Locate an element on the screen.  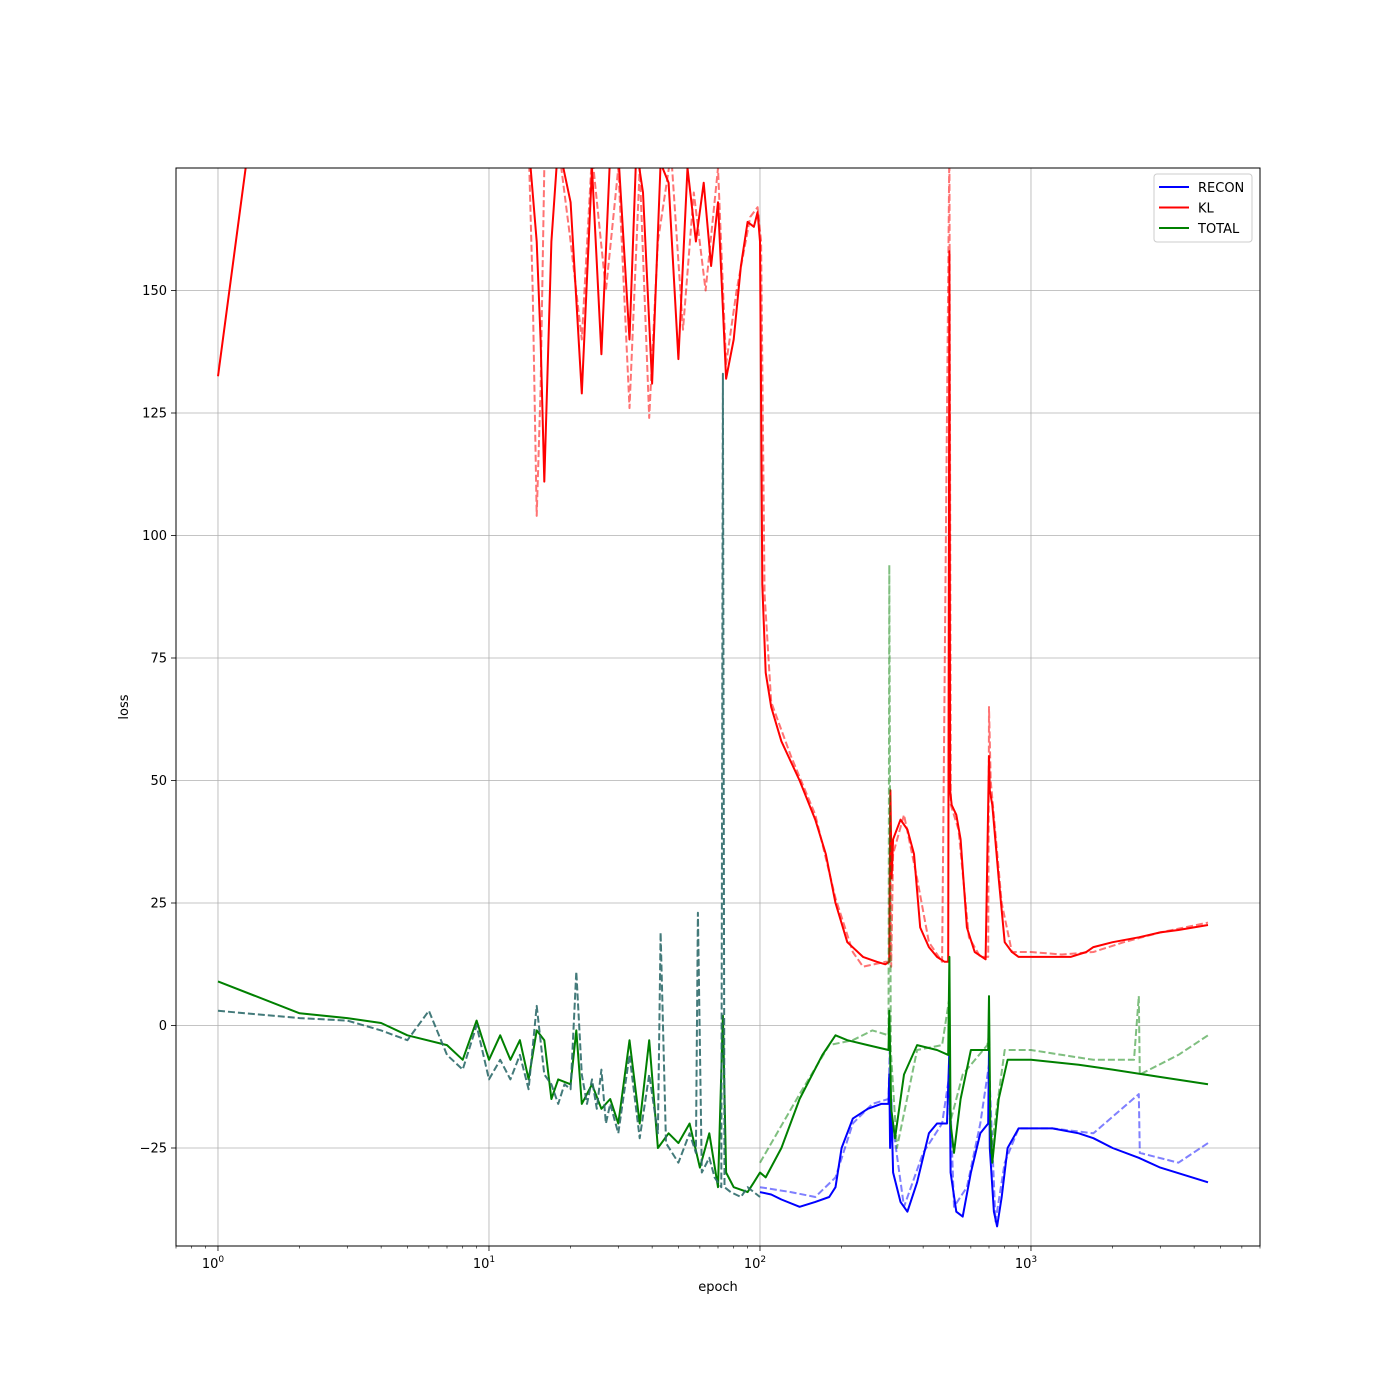
y-tick-label: 50 is located at coordinates (158, 781).